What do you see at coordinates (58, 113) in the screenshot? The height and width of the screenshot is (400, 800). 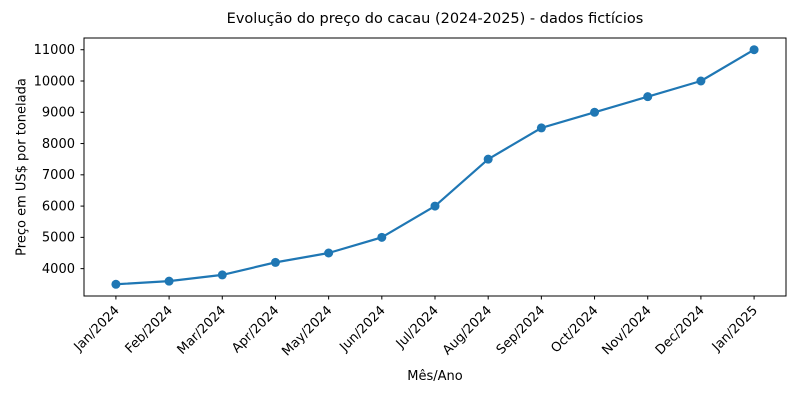 I see `y-tick-label: 9000` at bounding box center [58, 113].